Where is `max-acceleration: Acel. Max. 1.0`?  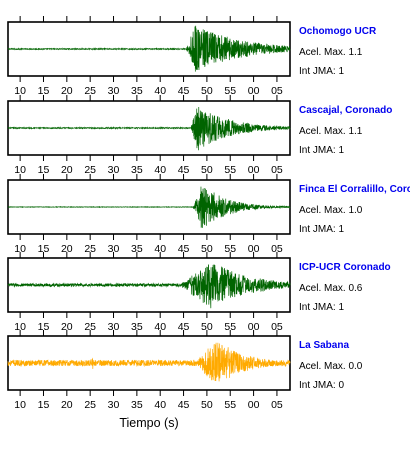 max-acceleration: Acel. Max. 1.0 is located at coordinates (331, 210).